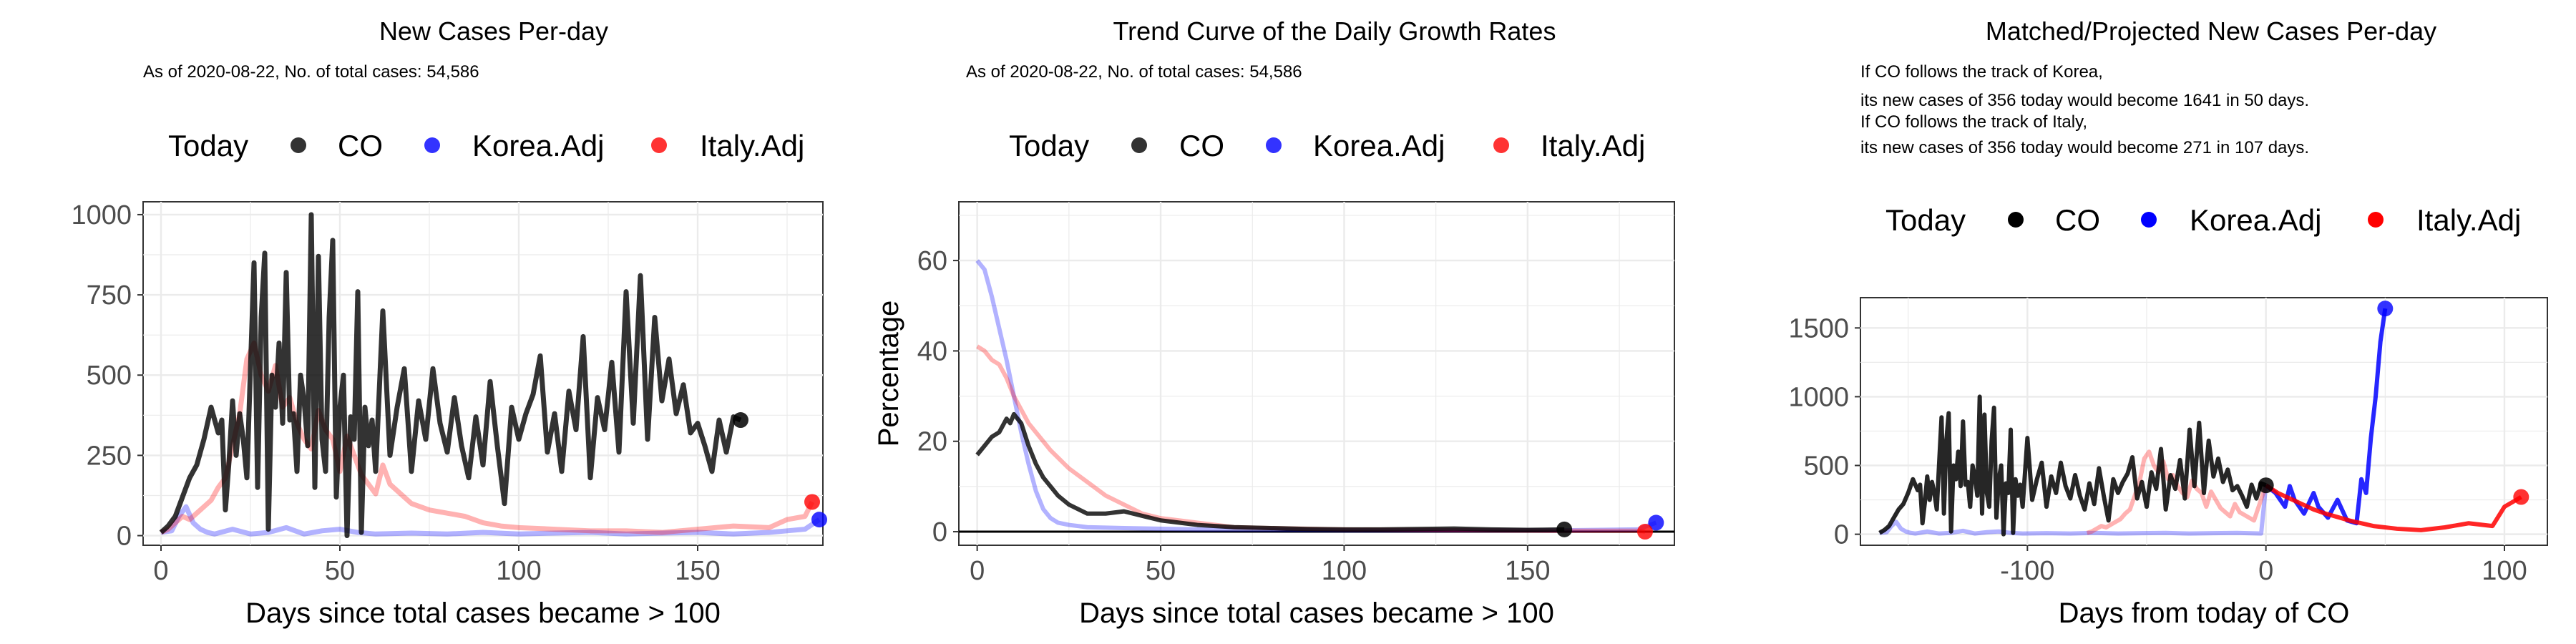  I want to click on y-tick-label: 60, so click(932, 261).